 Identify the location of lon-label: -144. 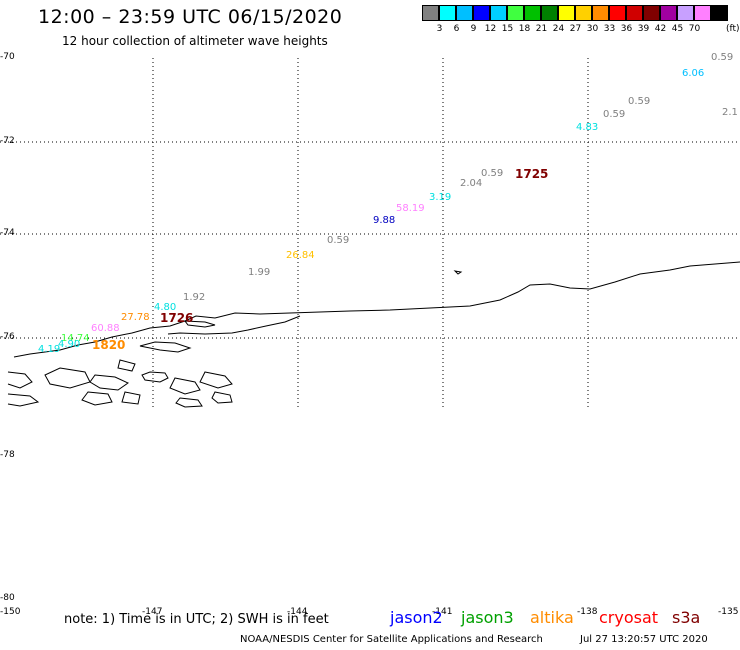
(297, 612).